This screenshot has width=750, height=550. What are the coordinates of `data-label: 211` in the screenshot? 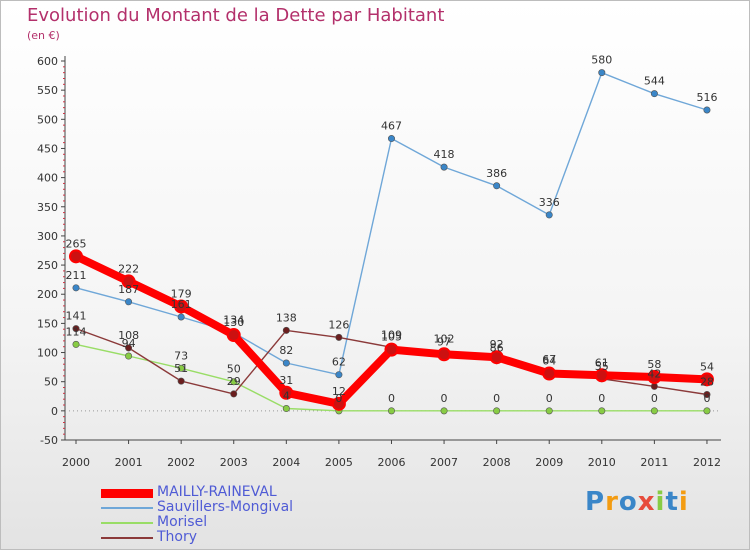 It's located at (76, 275).